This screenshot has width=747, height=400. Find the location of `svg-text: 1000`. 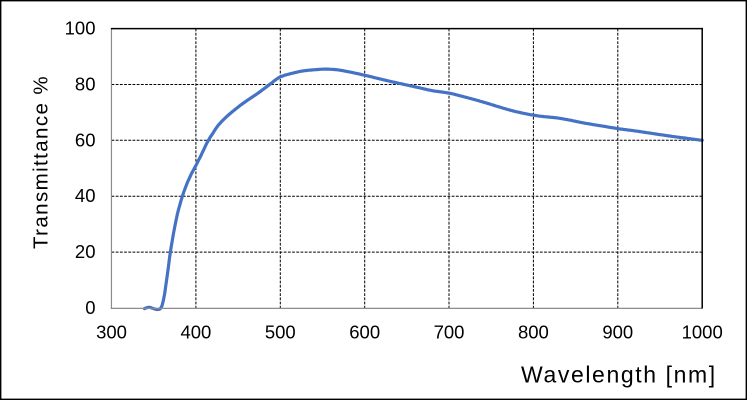

svg-text: 1000 is located at coordinates (702, 332).